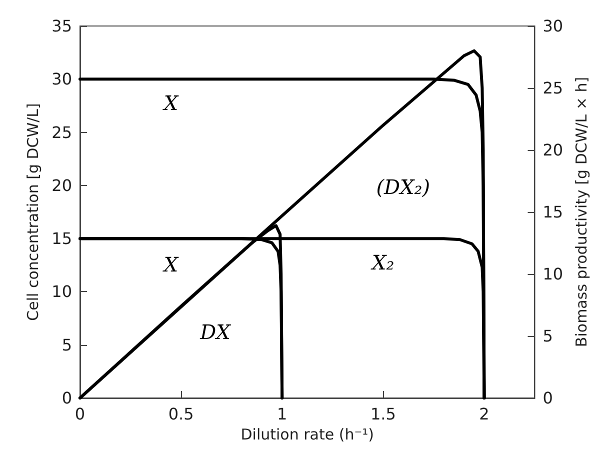  Describe the element at coordinates (403, 187) in the screenshot. I see `series-label: (DX₂)` at that location.